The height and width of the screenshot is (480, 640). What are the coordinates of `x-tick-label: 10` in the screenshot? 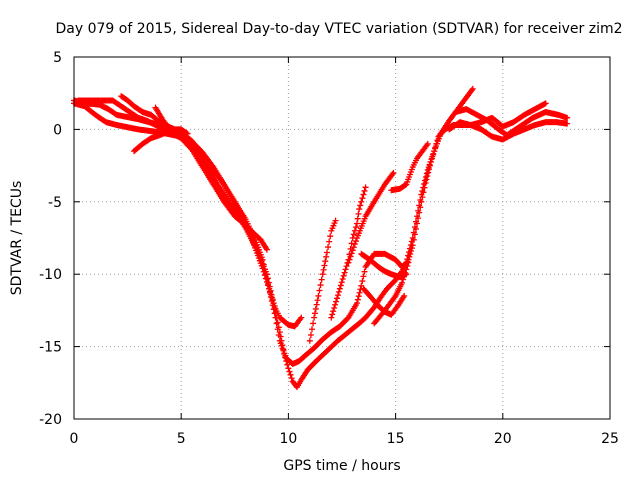 It's located at (288, 439).